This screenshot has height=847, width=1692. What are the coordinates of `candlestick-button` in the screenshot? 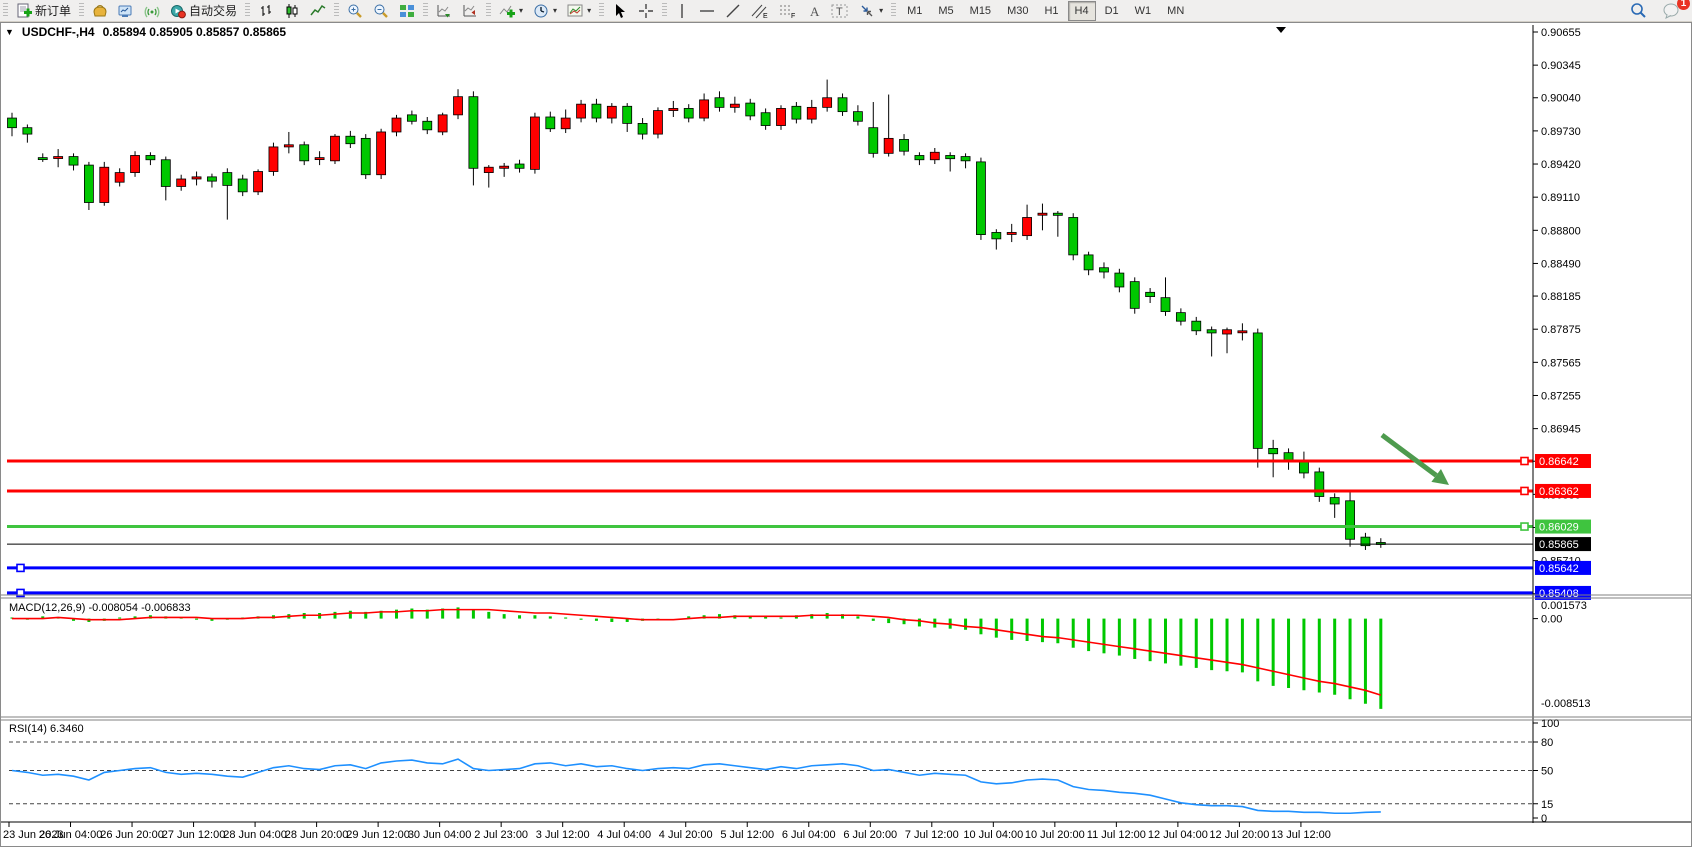 It's located at (292, 11).